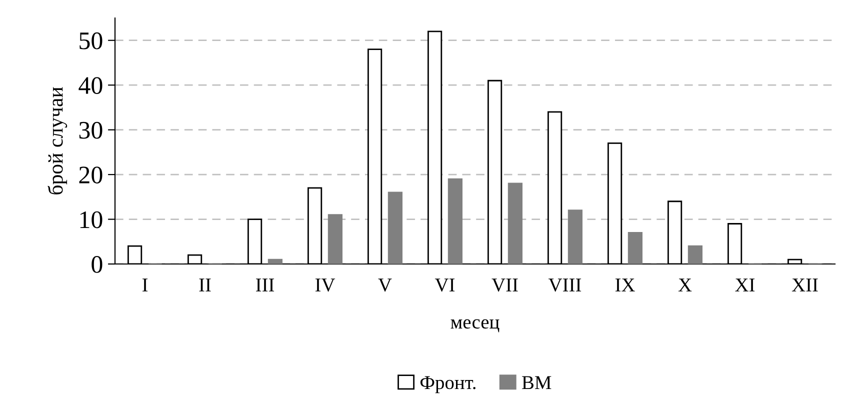  What do you see at coordinates (58, 140) in the screenshot?
I see `y-axis-title: брой случаи` at bounding box center [58, 140].